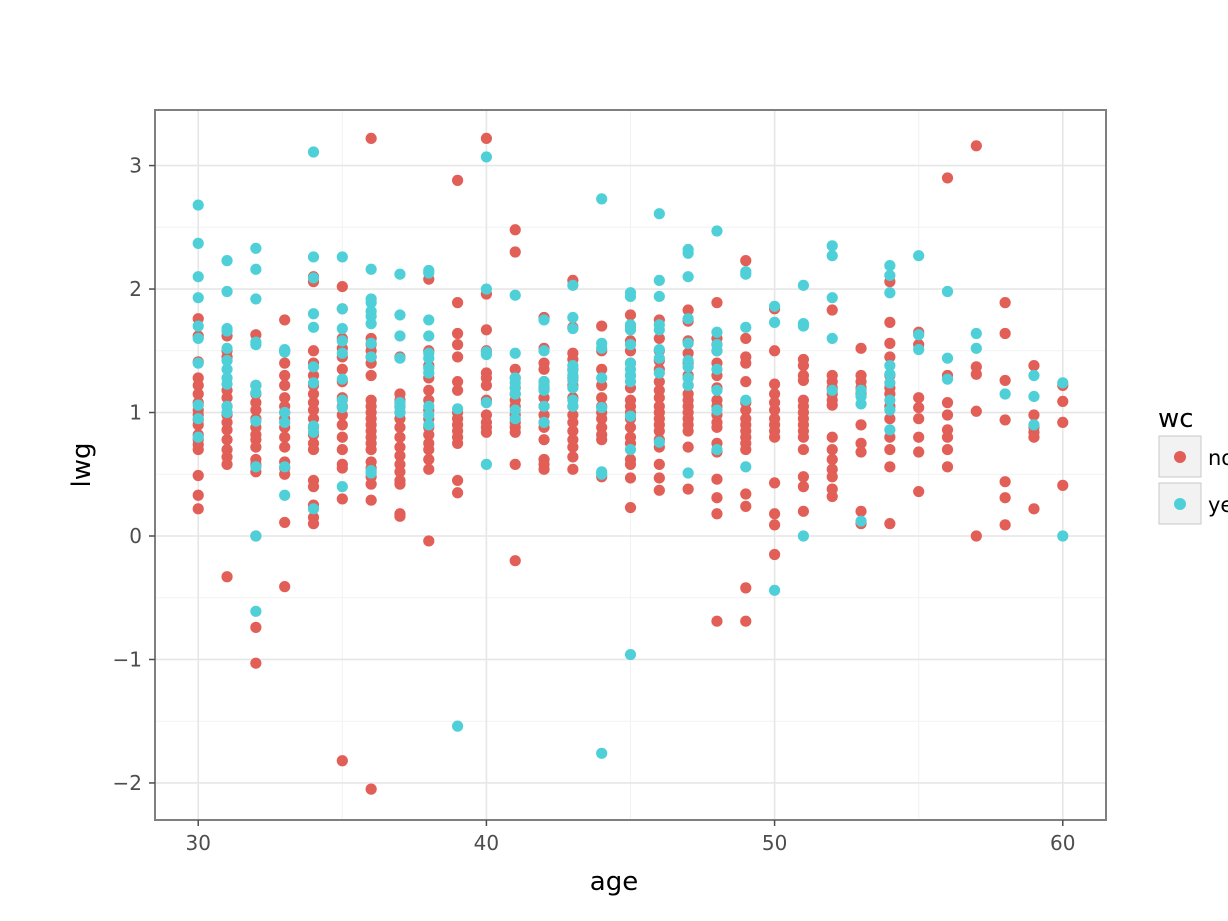  Describe the element at coordinates (630, 837) in the screenshot. I see `x-axis: 30 40 50 60` at that location.